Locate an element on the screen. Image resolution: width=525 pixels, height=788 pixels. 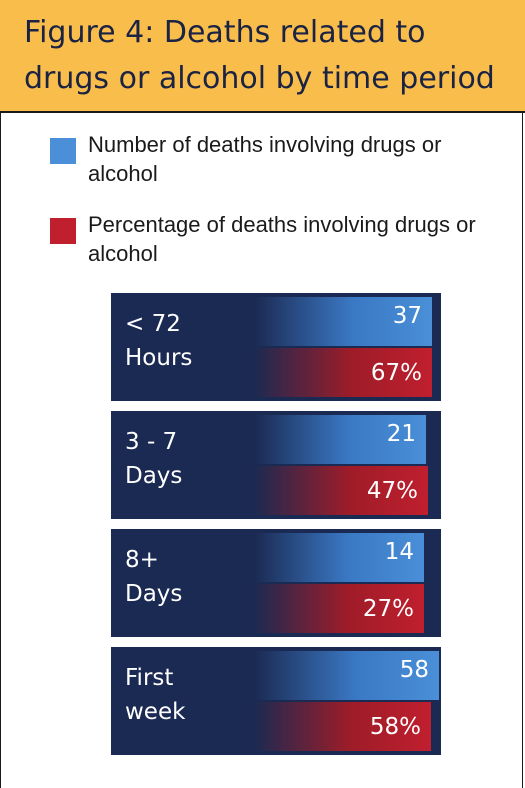
count-value-3-7-days: 21 is located at coordinates (401, 434).